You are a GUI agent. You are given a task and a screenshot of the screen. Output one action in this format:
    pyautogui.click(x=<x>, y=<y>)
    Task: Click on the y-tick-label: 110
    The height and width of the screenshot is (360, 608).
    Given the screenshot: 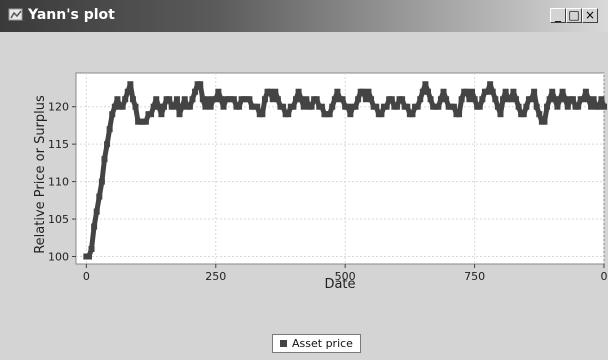 What is the action you would take?
    pyautogui.click(x=58, y=182)
    